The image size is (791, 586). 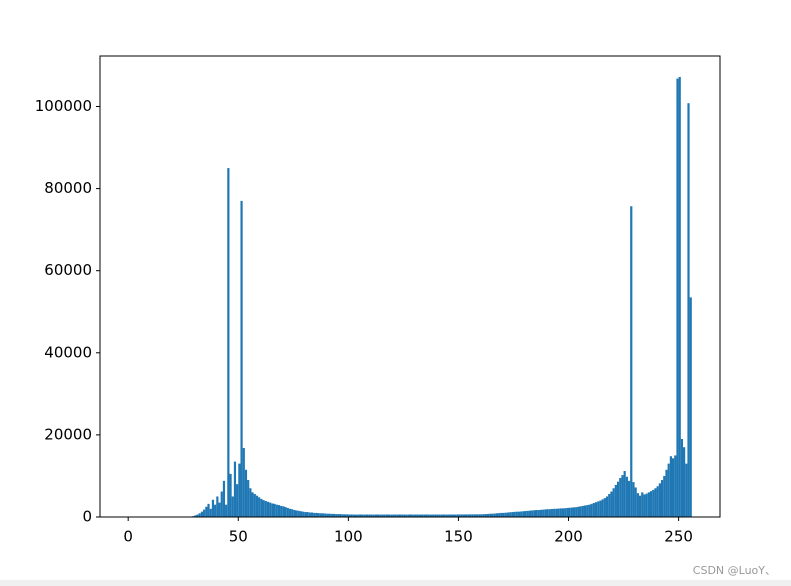 What do you see at coordinates (568, 537) in the screenshot?
I see `x-tick-label: 200` at bounding box center [568, 537].